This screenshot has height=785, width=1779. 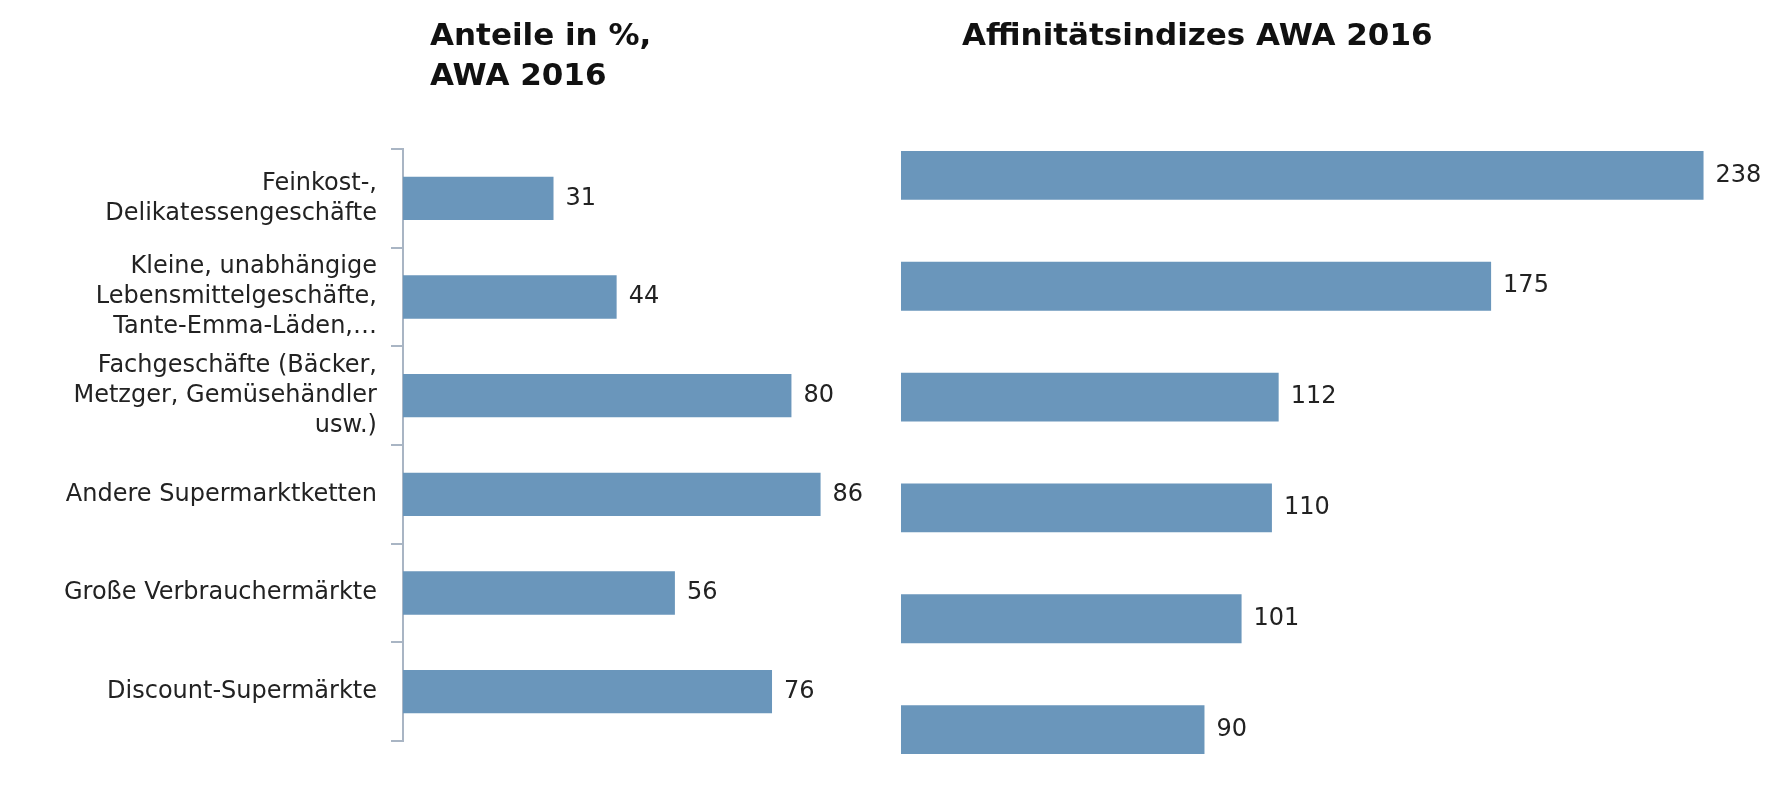 What do you see at coordinates (220, 591) in the screenshot?
I see `y-tick-label: Große Verbrauchermärkte` at bounding box center [220, 591].